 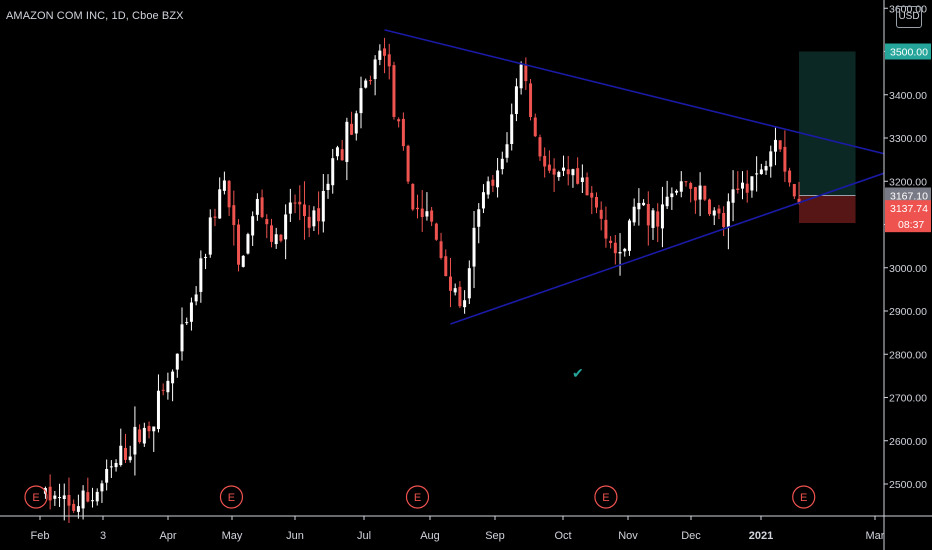 I want to click on price-label: 3500.00, so click(x=909, y=53).